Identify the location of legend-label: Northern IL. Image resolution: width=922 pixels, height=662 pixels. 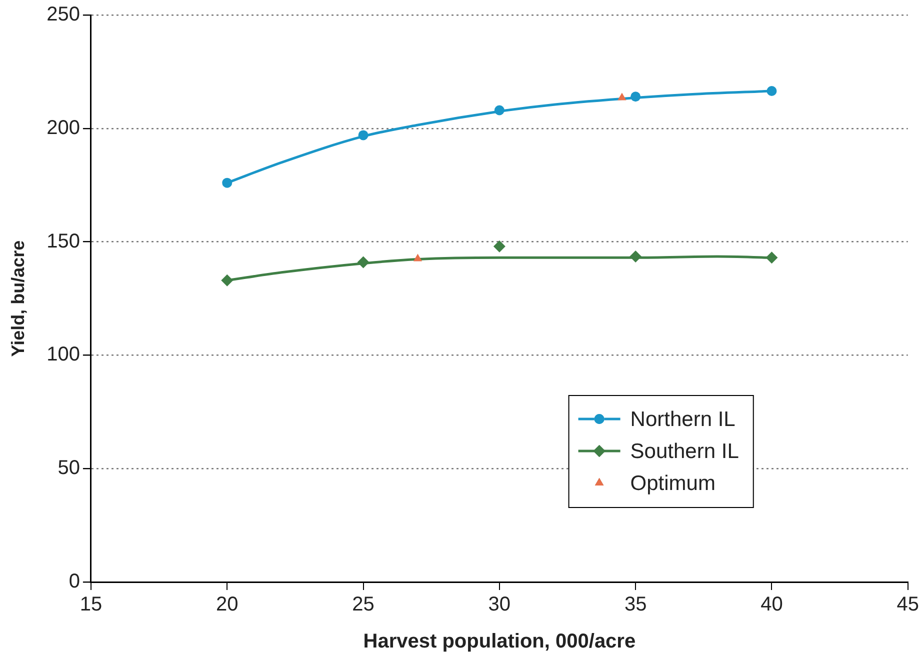
(683, 419).